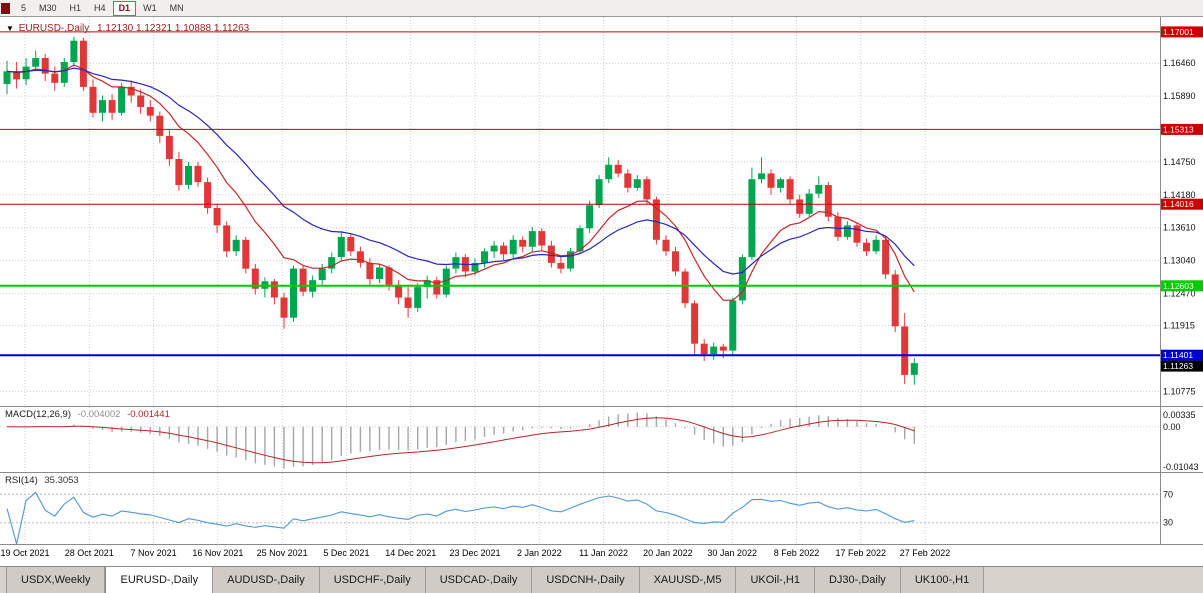 Image resolution: width=1203 pixels, height=593 pixels. Describe the element at coordinates (218, 553) in the screenshot. I see `date-label: 16 Nov 2021` at that location.